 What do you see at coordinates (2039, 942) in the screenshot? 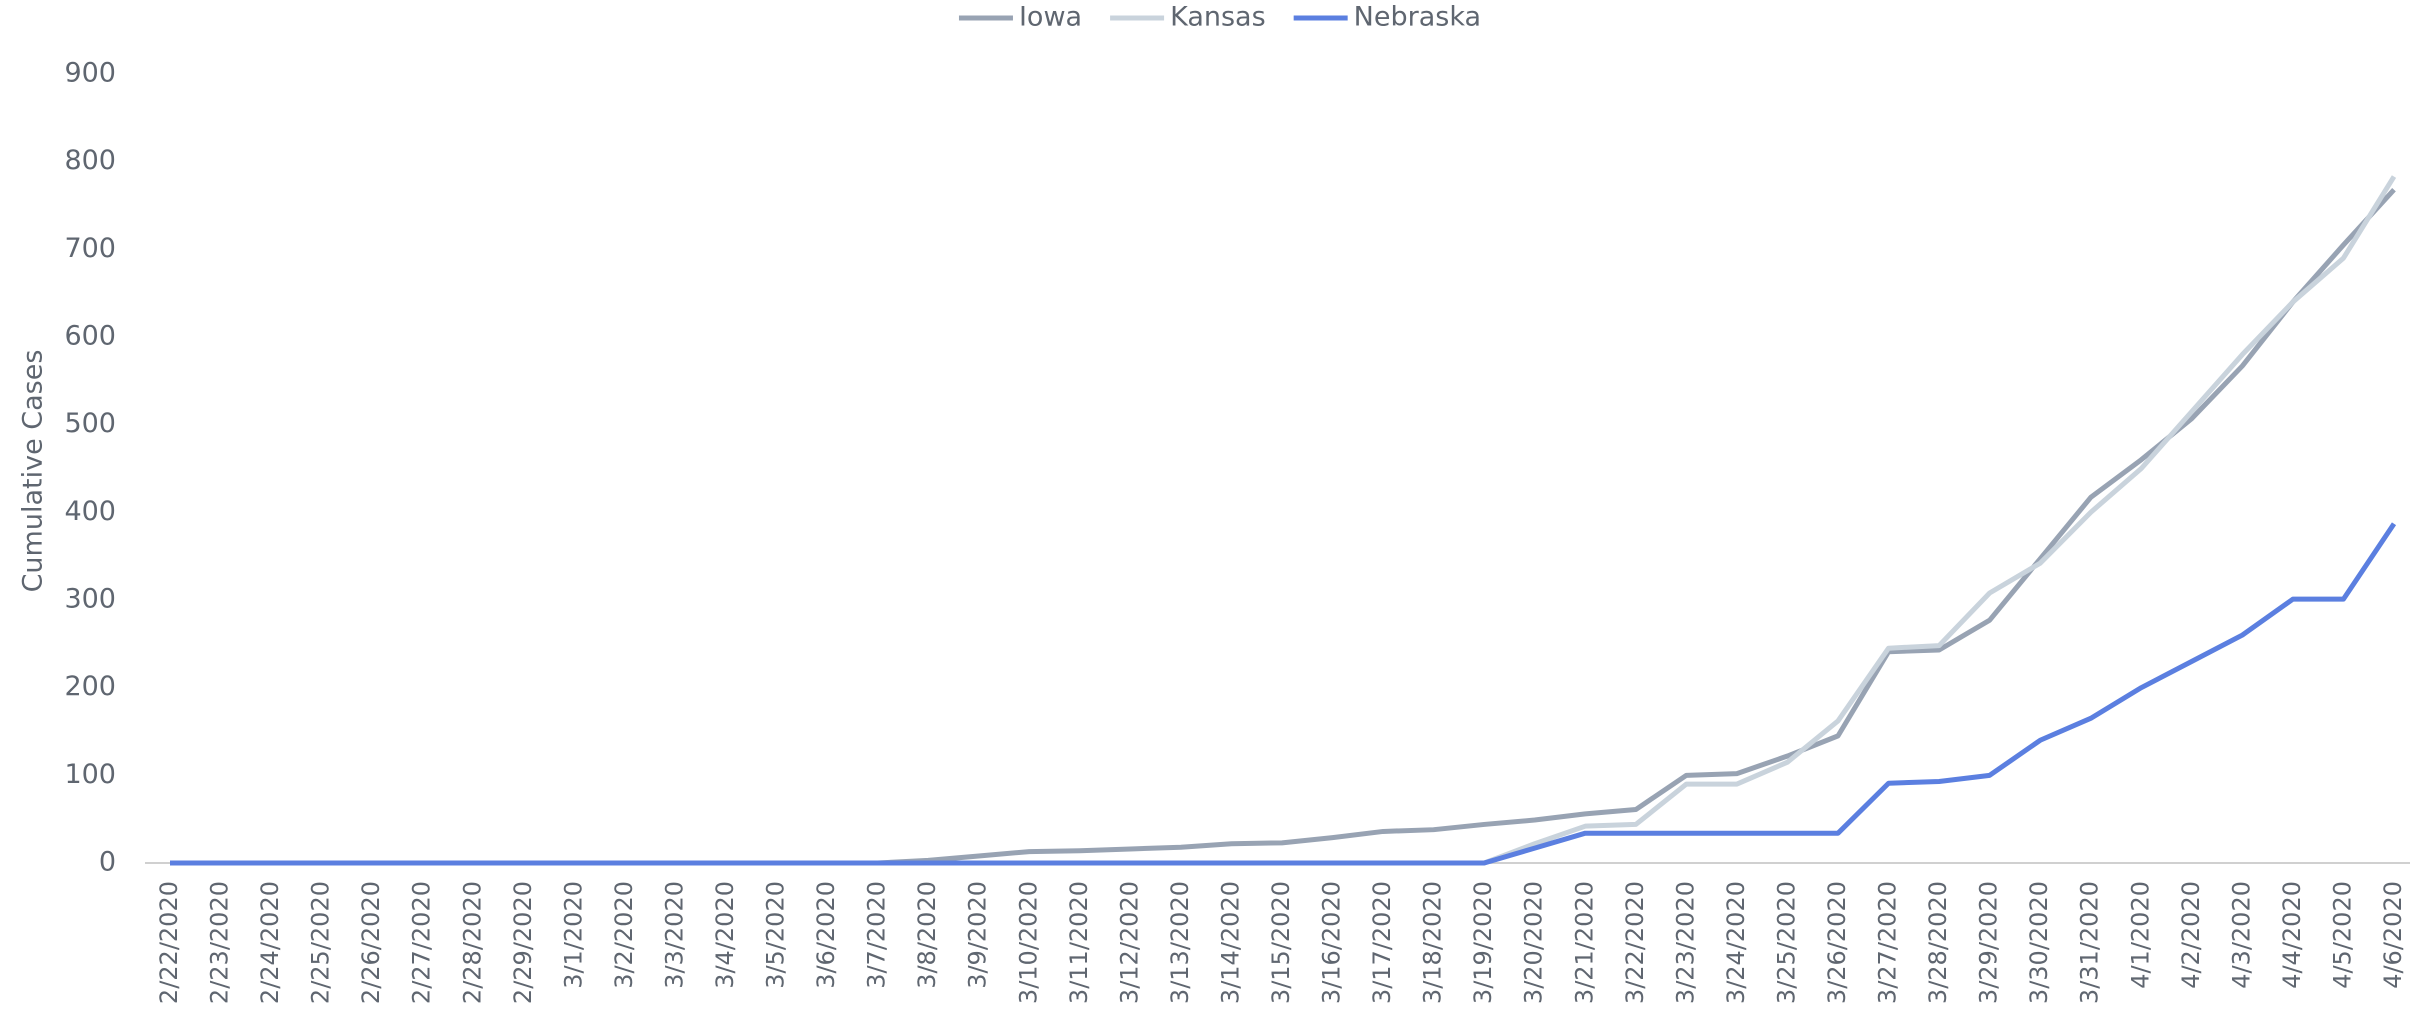
I see `x-tick-label: 3/30/2020` at bounding box center [2039, 942].